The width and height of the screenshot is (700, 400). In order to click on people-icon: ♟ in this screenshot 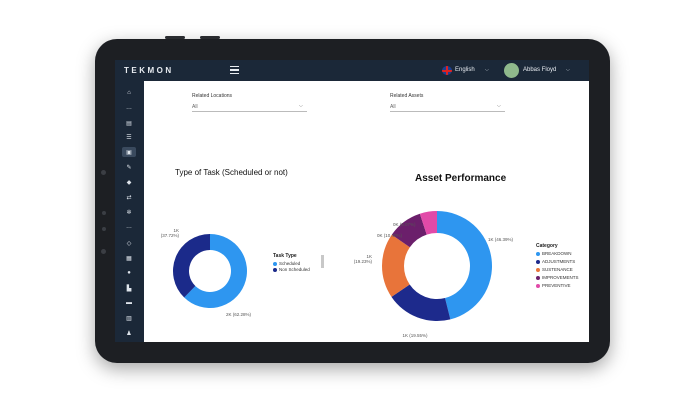, I will do `click(129, 333)`.